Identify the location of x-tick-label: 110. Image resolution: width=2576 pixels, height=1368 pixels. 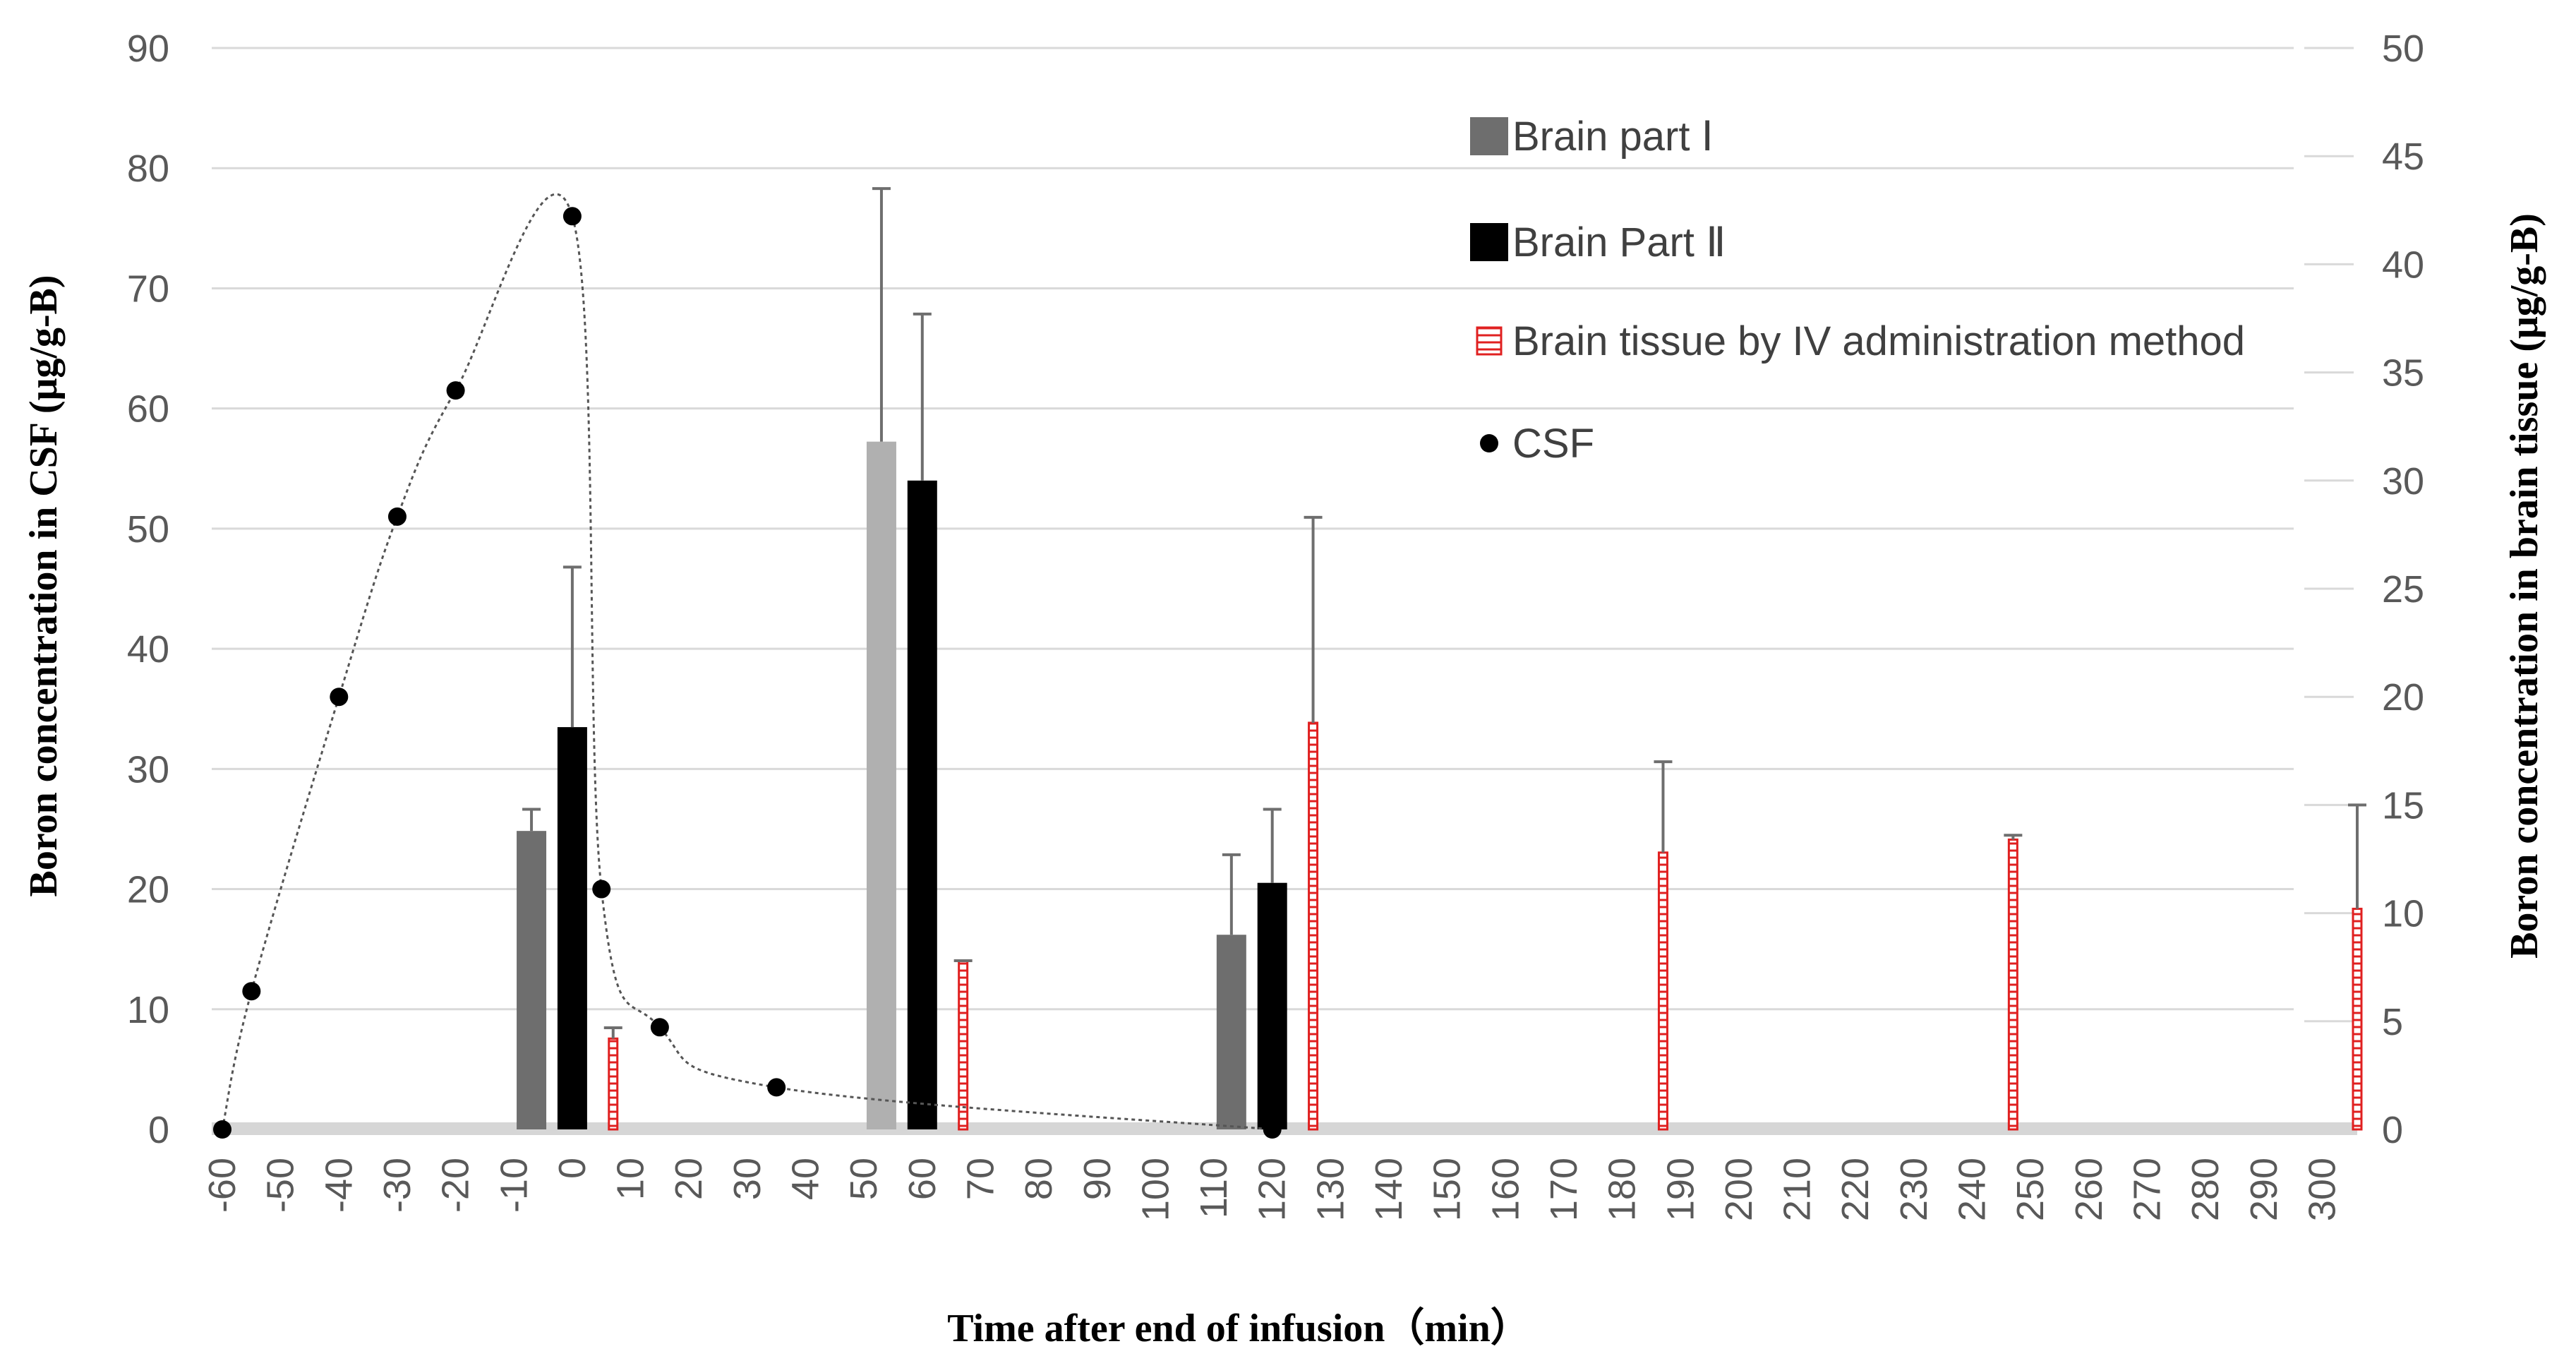
(1214, 1188).